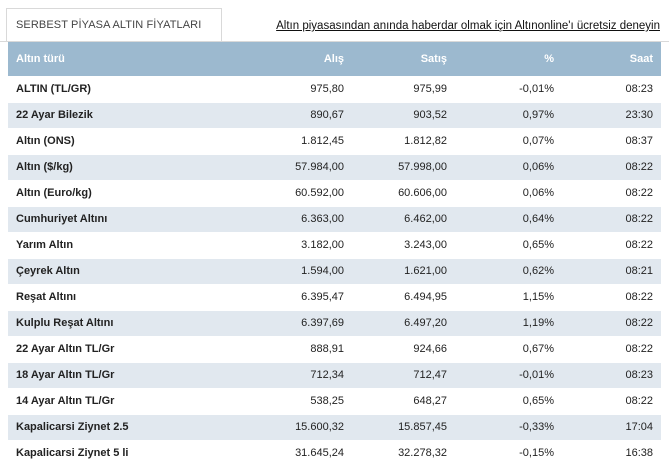 The image size is (669, 475). Describe the element at coordinates (403, 297) in the screenshot. I see `sell-price-cell: 6.494,95` at that location.